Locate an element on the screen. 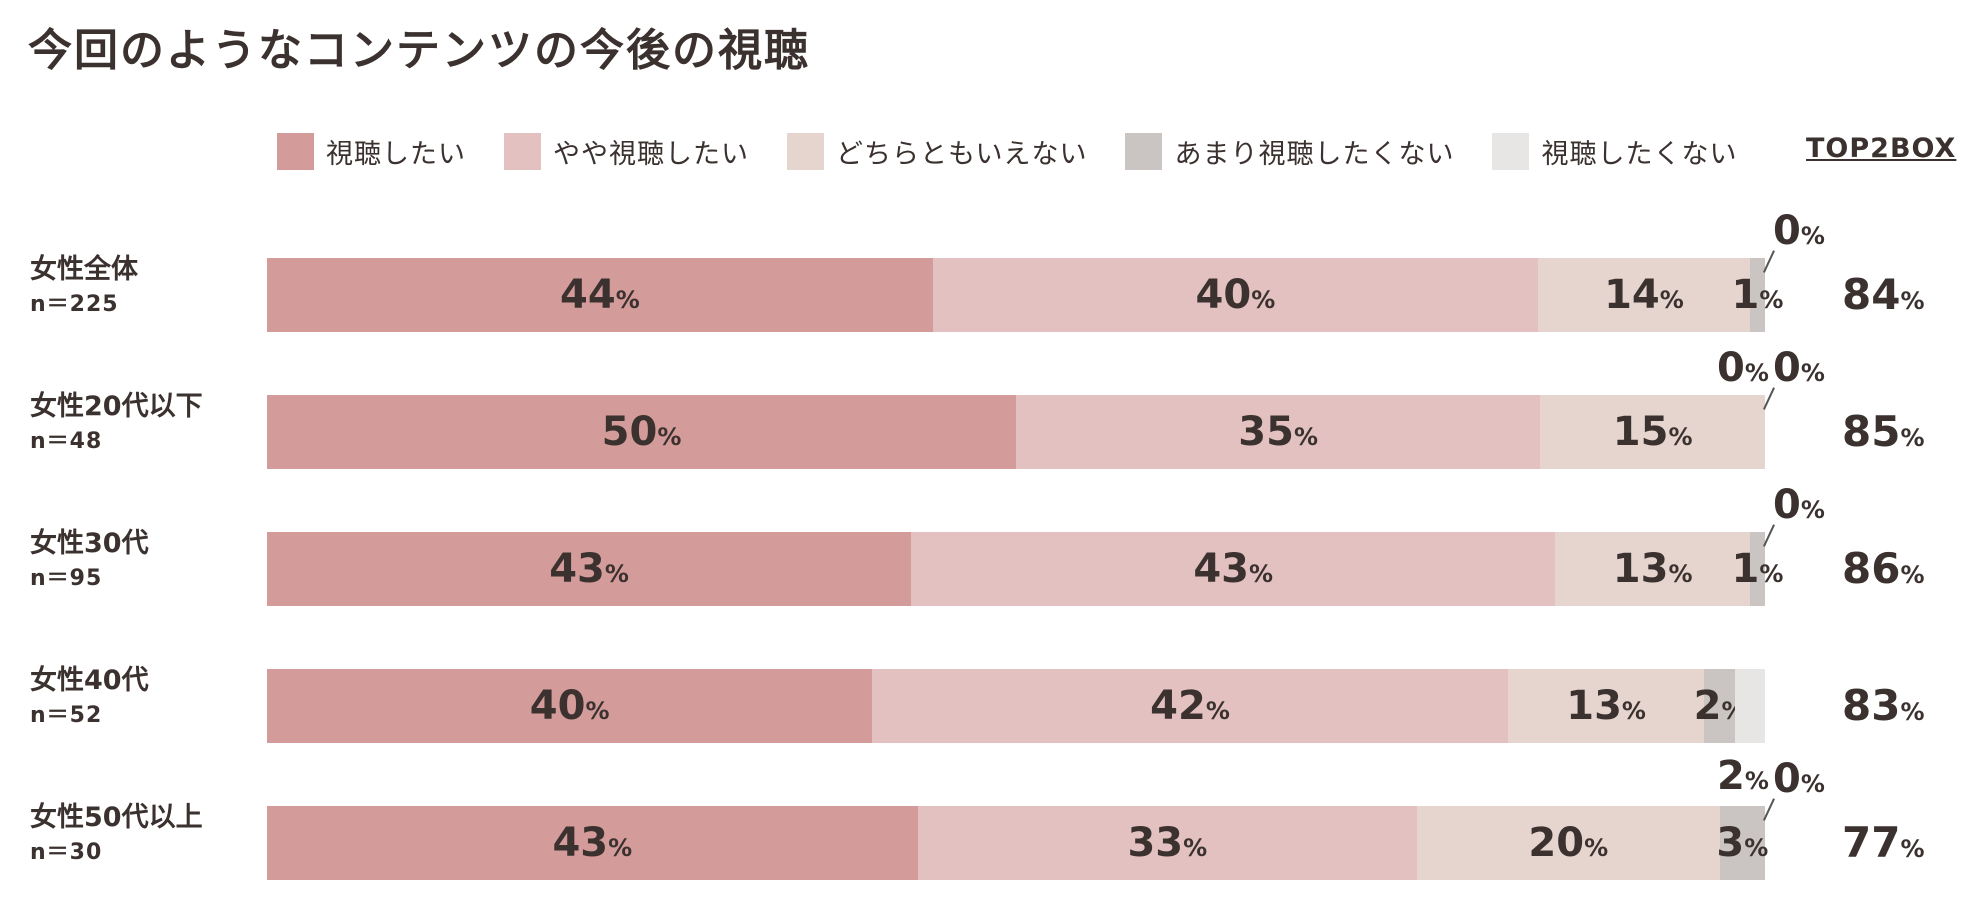  legend-label: 視聴したい is located at coordinates (396, 154).